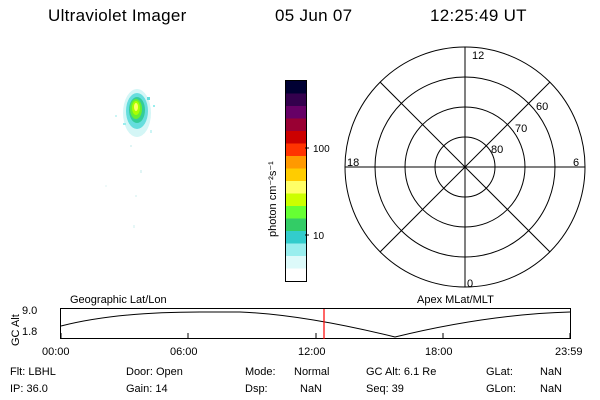  Describe the element at coordinates (401, 372) in the screenshot. I see `gc-alt-status: GC Alt: 6.1 Re` at that location.